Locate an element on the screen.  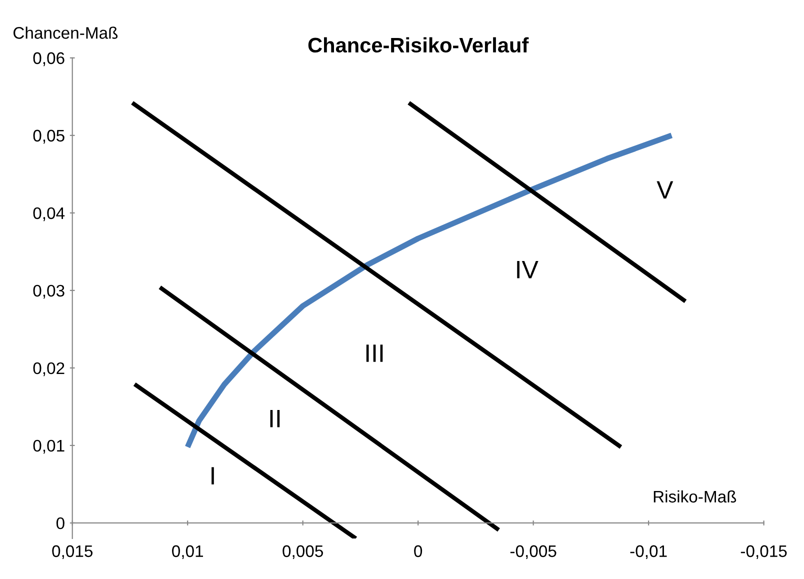
x-tick-label: -0,01 is located at coordinates (648, 552).